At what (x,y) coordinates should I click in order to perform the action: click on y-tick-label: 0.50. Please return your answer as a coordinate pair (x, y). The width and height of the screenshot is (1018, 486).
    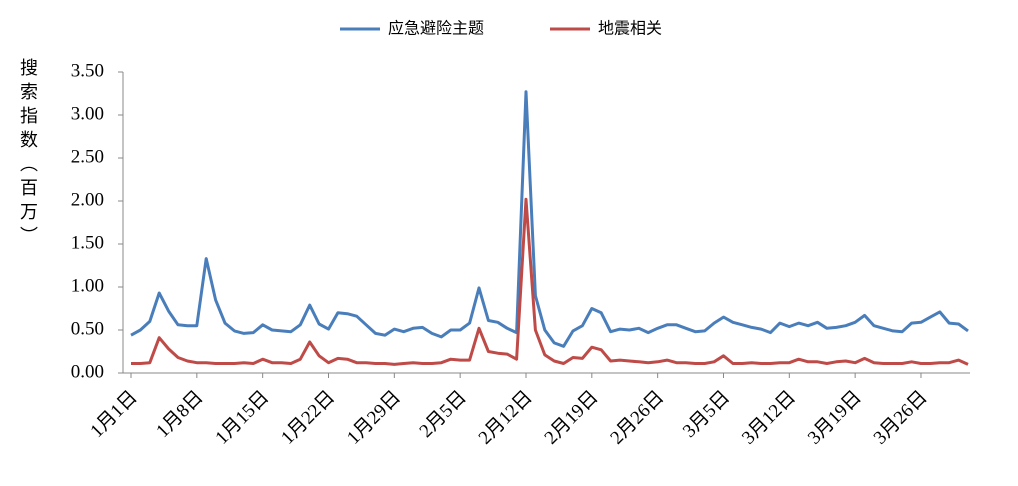
    Looking at the image, I should click on (87, 328).